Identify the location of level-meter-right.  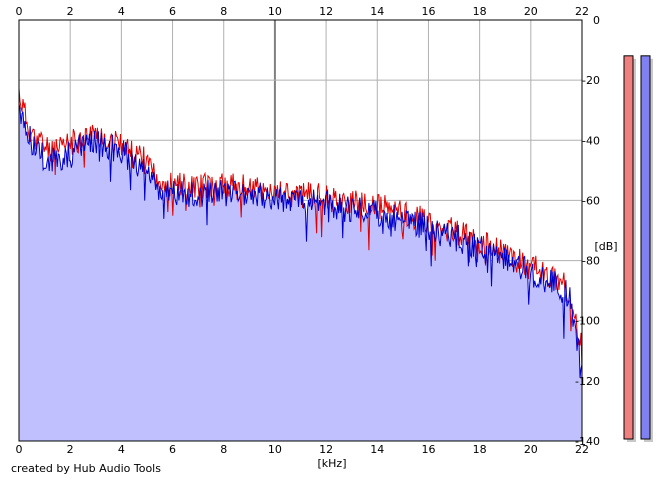
(645, 247).